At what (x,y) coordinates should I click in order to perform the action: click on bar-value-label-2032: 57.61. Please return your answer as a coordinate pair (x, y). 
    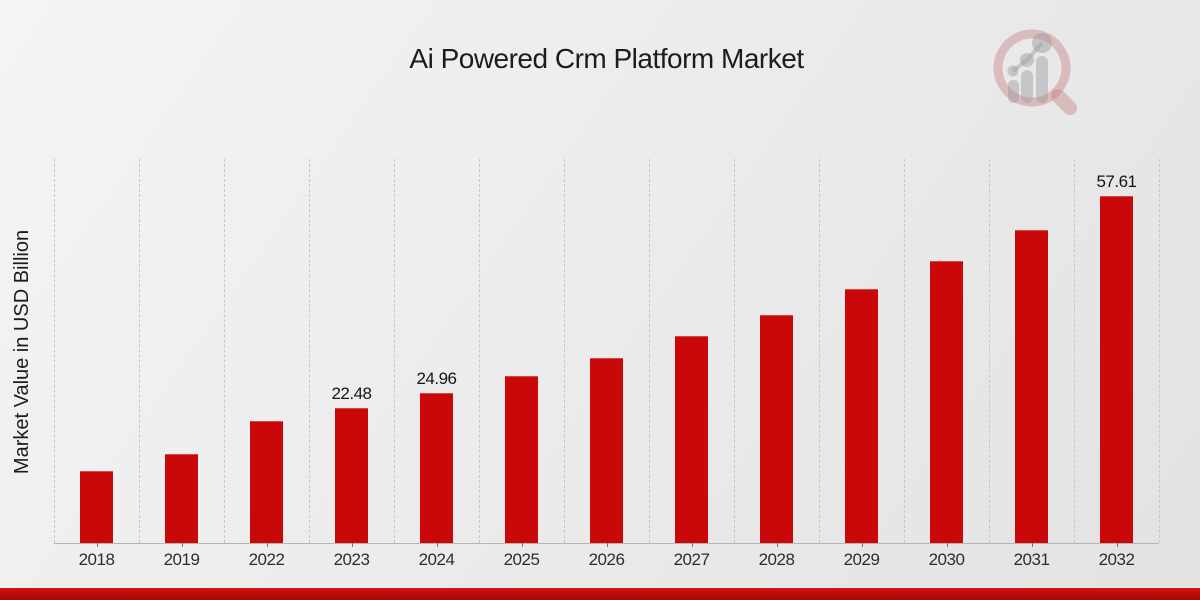
    Looking at the image, I should click on (1116, 181).